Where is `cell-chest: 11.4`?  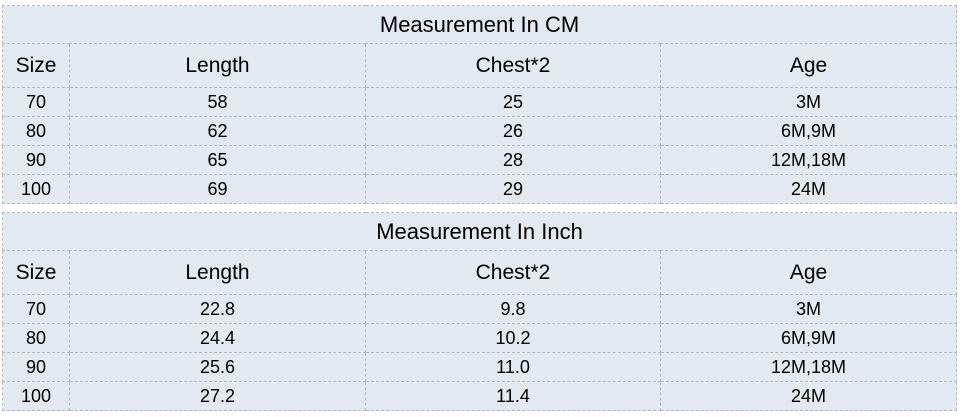 cell-chest: 11.4 is located at coordinates (513, 396).